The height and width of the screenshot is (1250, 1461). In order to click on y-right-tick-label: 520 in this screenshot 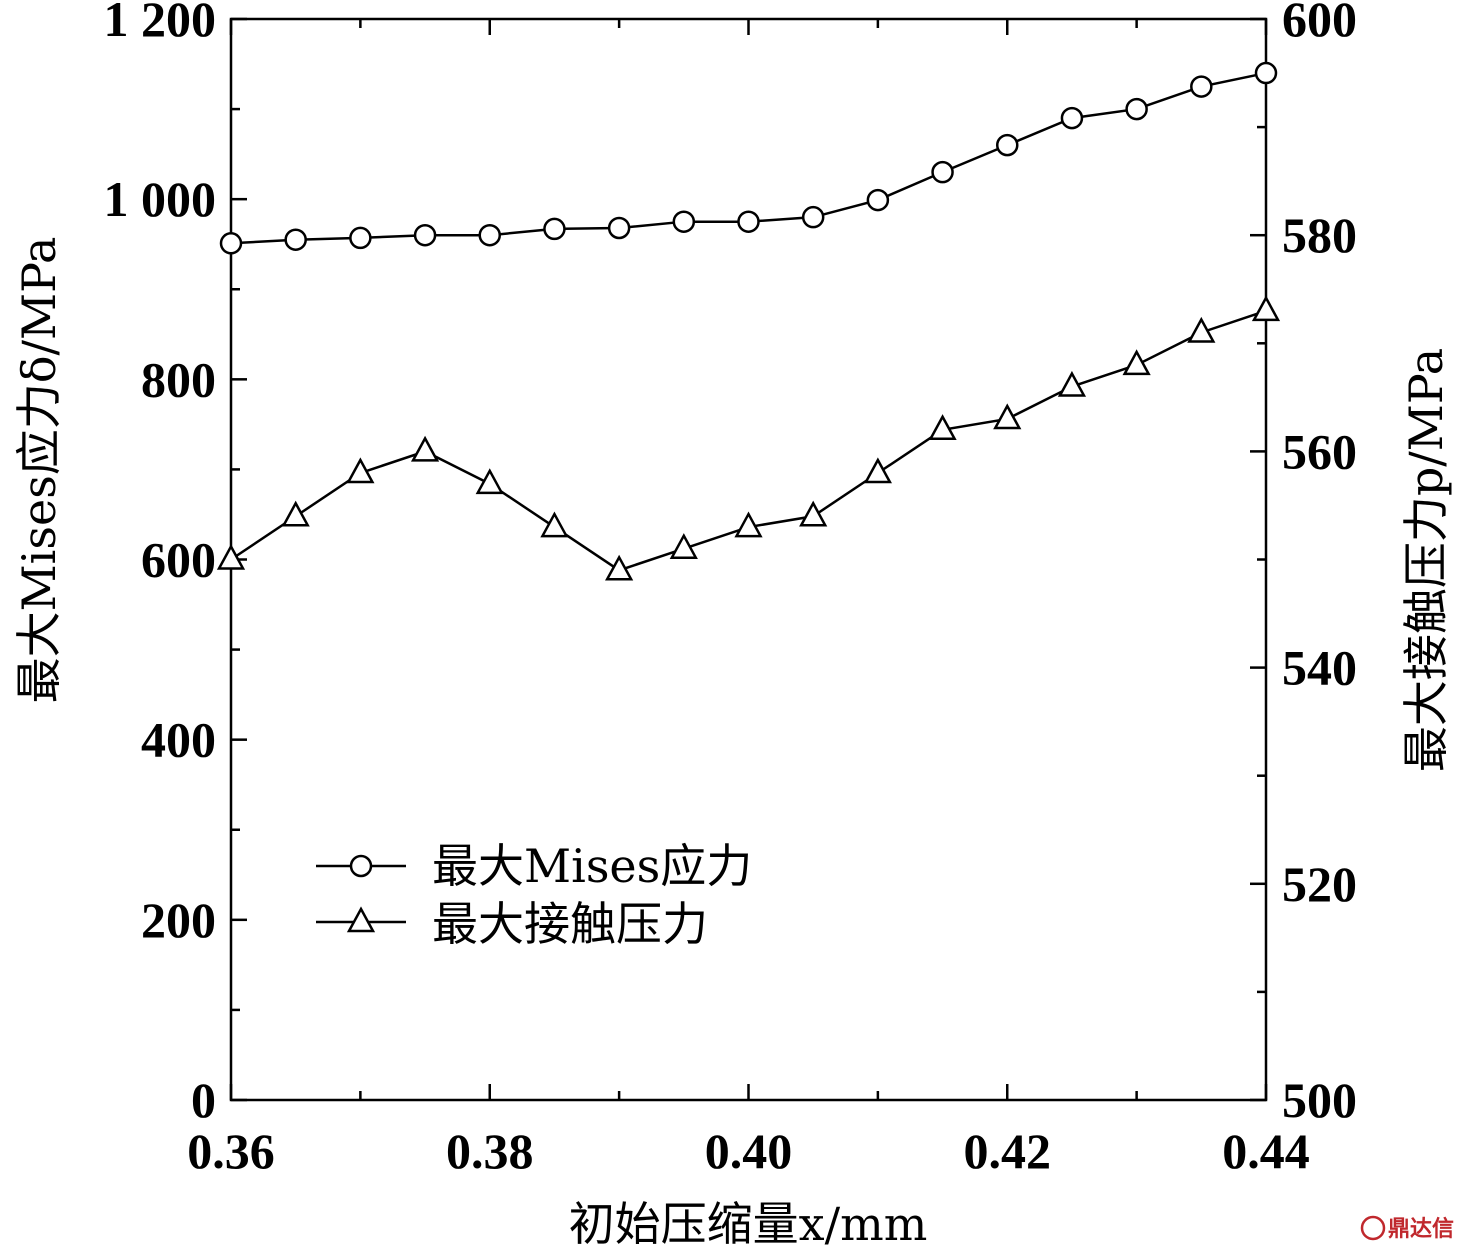, I will do `click(1319, 884)`.